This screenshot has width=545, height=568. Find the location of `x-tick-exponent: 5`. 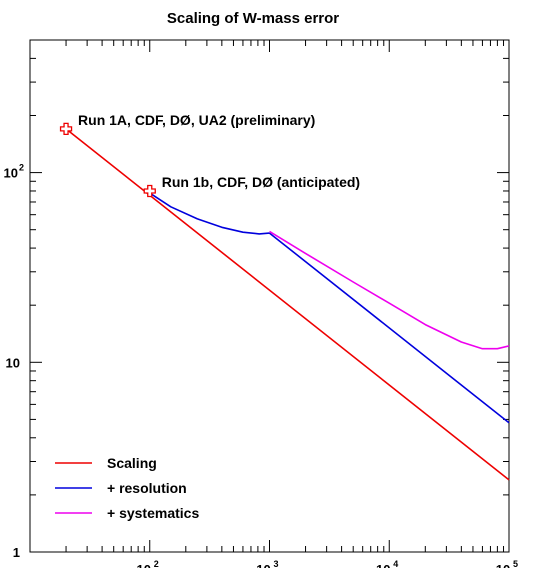

x-tick-exponent: 5 is located at coordinates (515, 563).